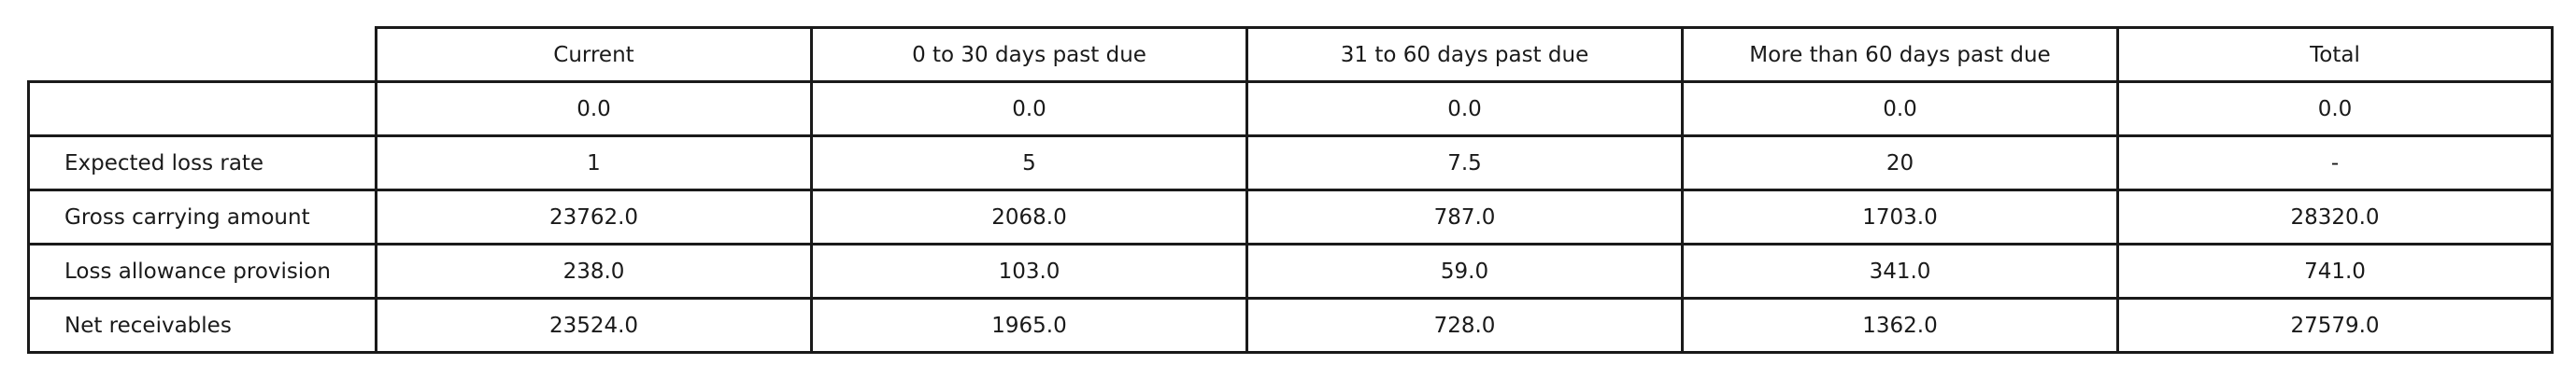 This screenshot has width=2576, height=379. What do you see at coordinates (202, 162) in the screenshot?
I see `row-label: Expected loss rate` at bounding box center [202, 162].